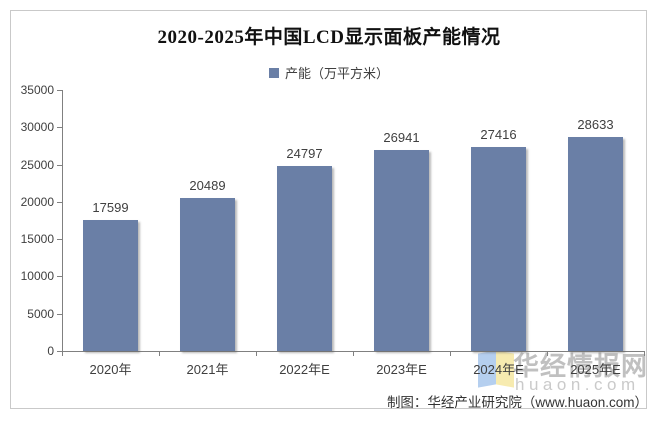 The image size is (658, 422). Describe the element at coordinates (304, 154) in the screenshot. I see `bar-value-label: 24797` at that location.